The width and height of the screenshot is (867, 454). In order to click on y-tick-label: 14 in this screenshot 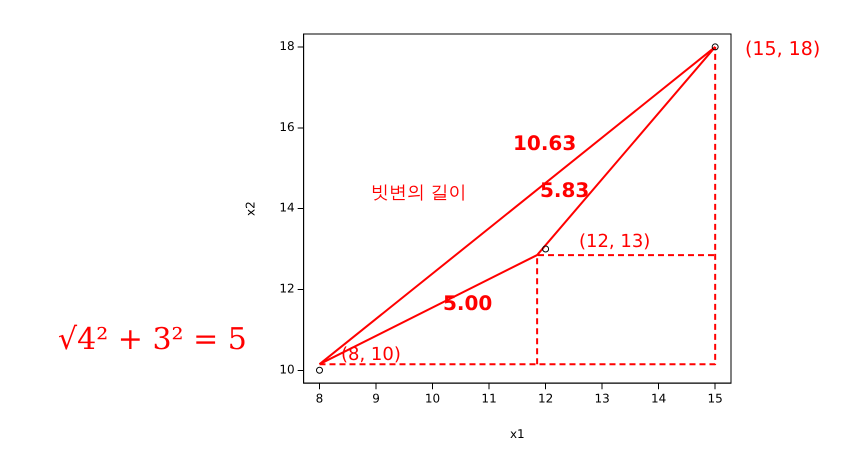, I will do `click(287, 207)`.